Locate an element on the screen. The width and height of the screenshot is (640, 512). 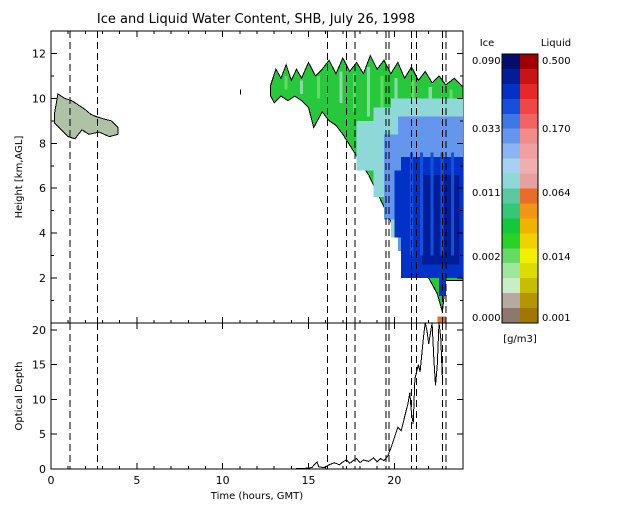
optical-depth-series is located at coordinates (358, 396).